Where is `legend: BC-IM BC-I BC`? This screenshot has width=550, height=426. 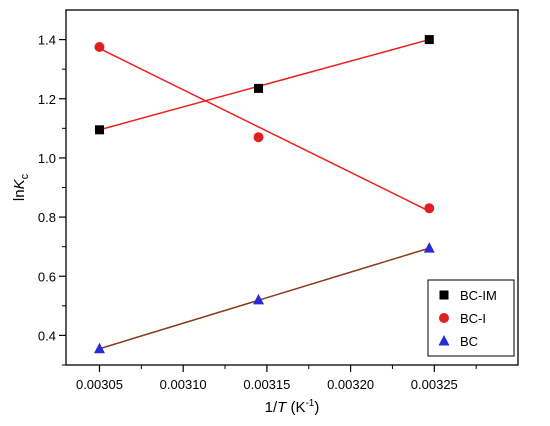 legend: BC-IM BC-I BC is located at coordinates (471, 318).